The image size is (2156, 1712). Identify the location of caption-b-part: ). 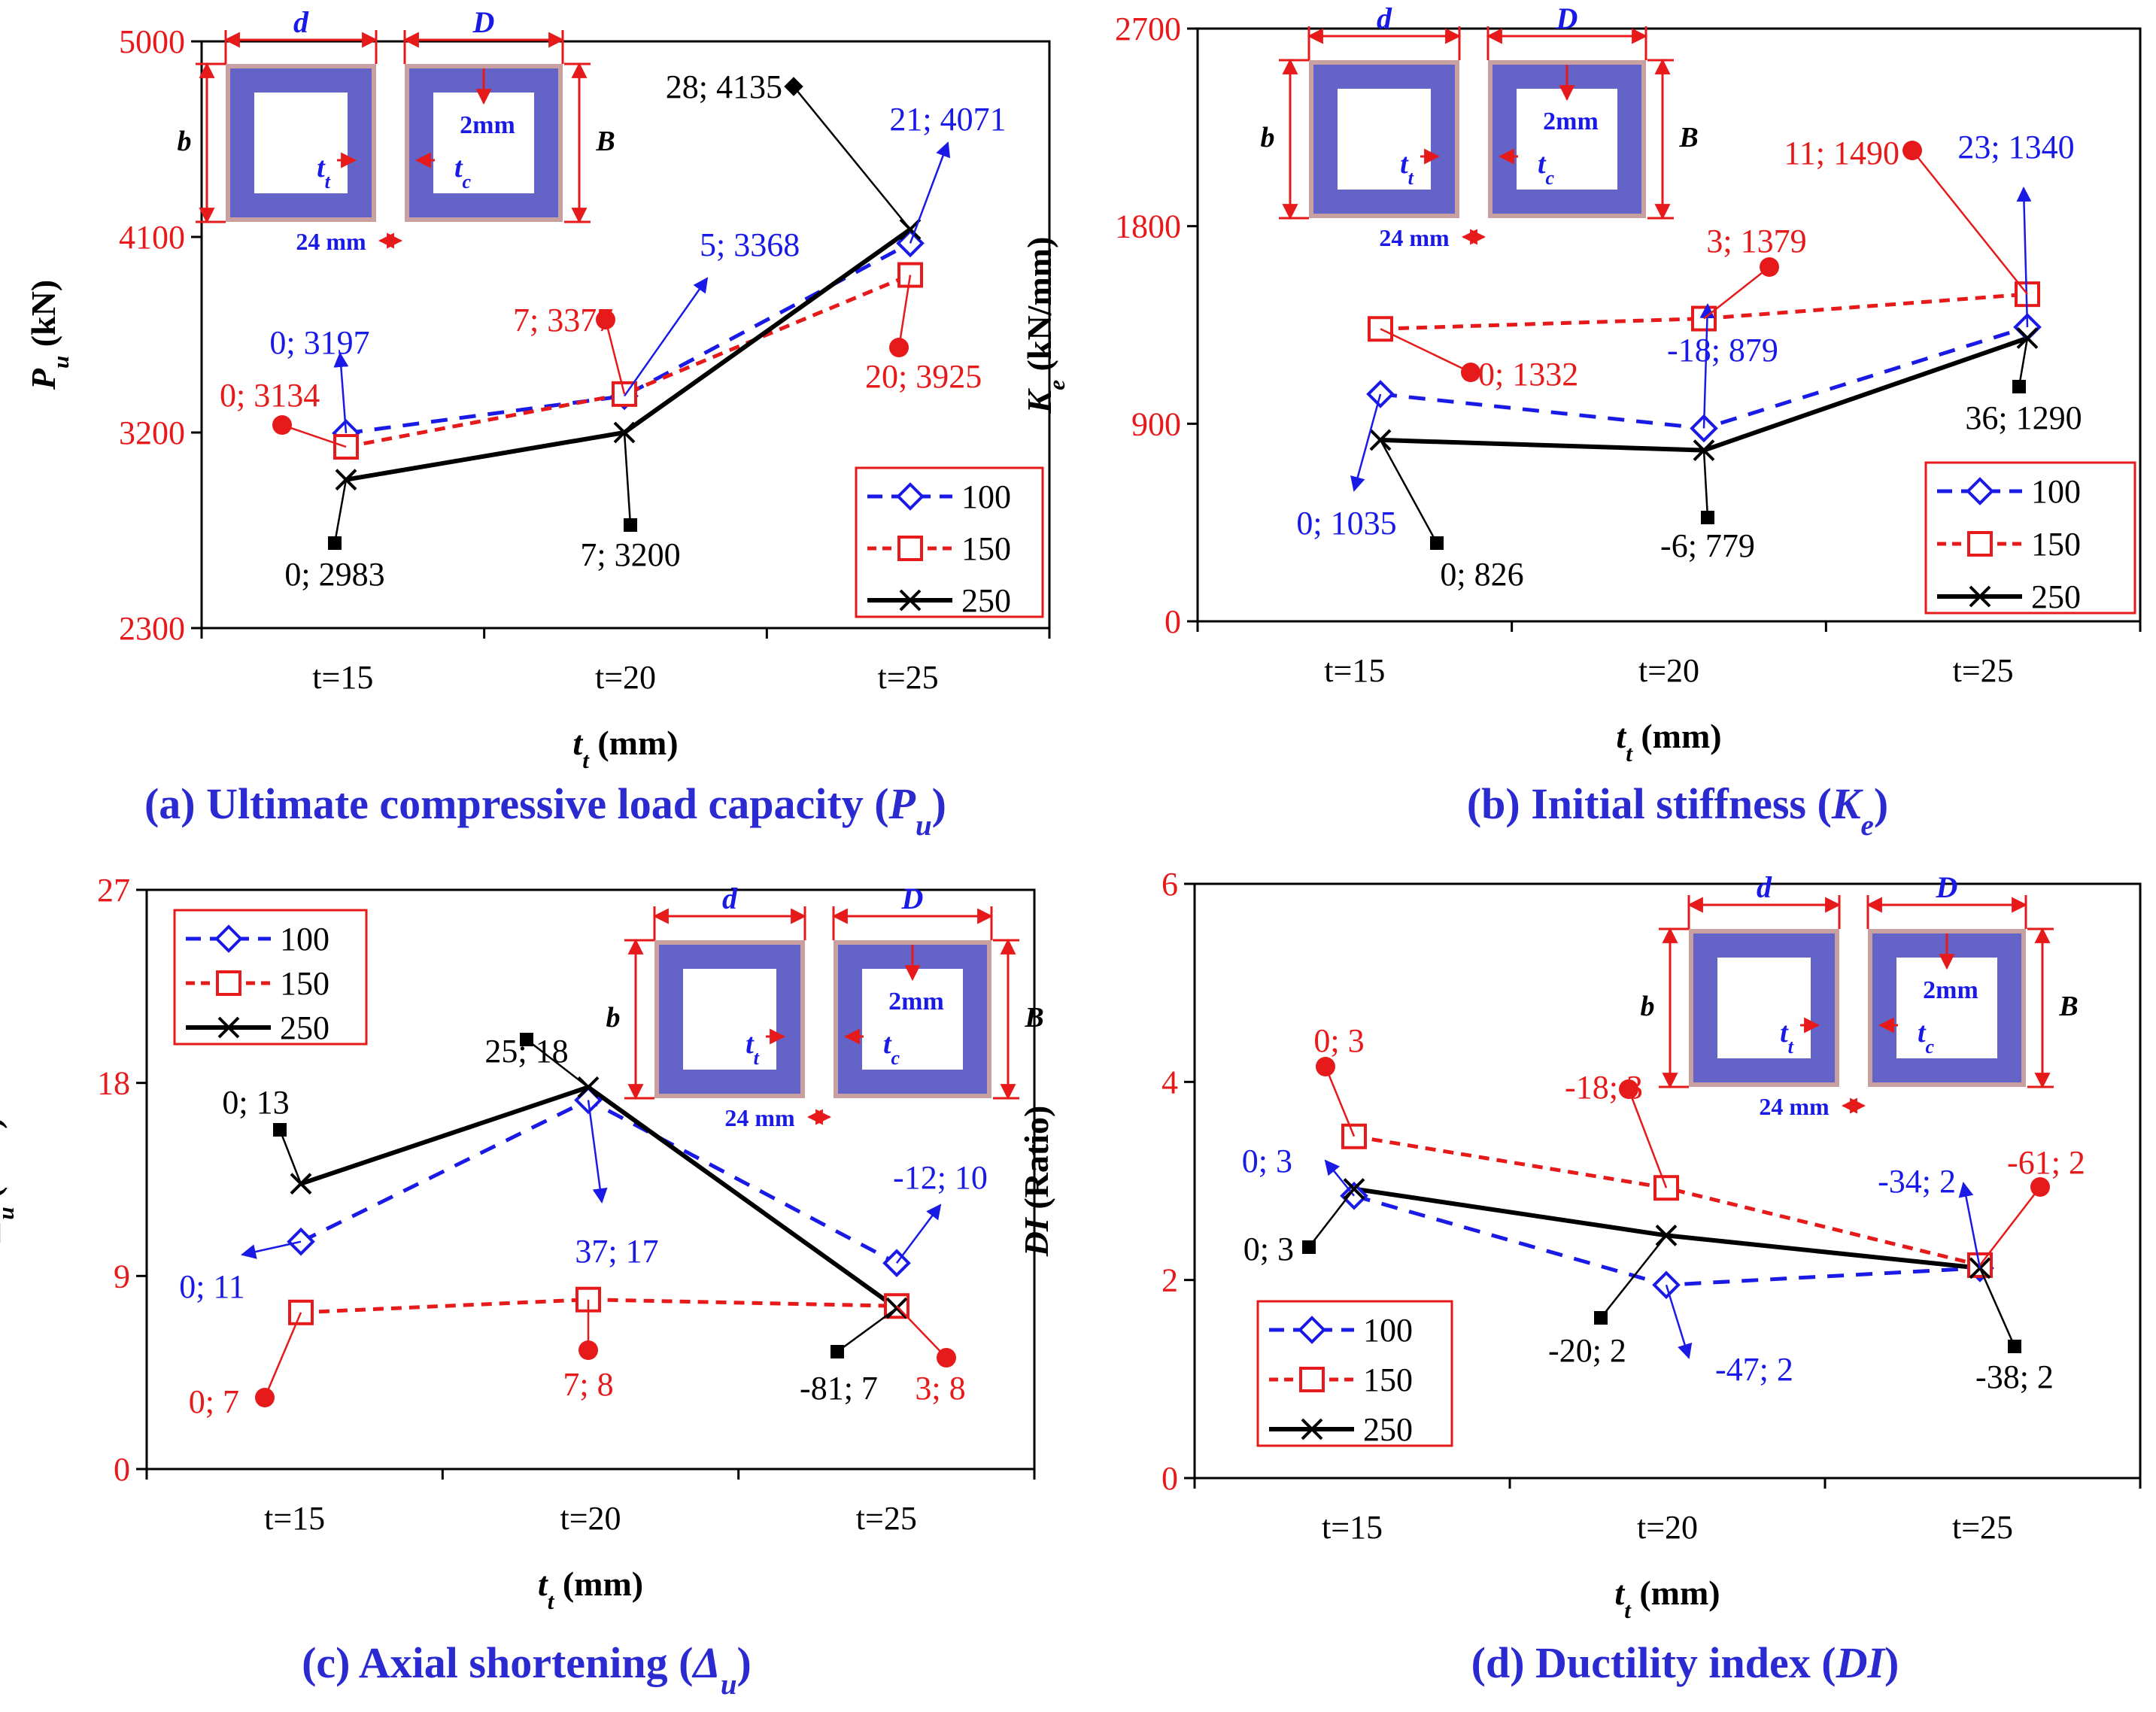
(1881, 803).